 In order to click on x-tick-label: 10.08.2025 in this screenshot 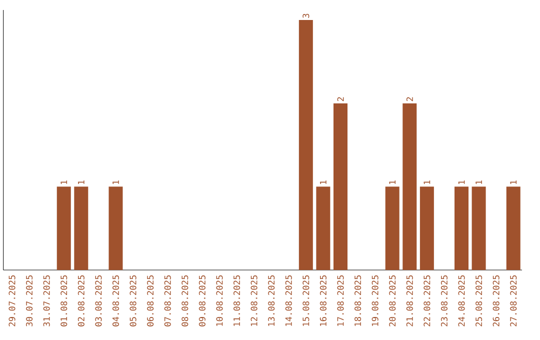, I will do `click(219, 300)`.